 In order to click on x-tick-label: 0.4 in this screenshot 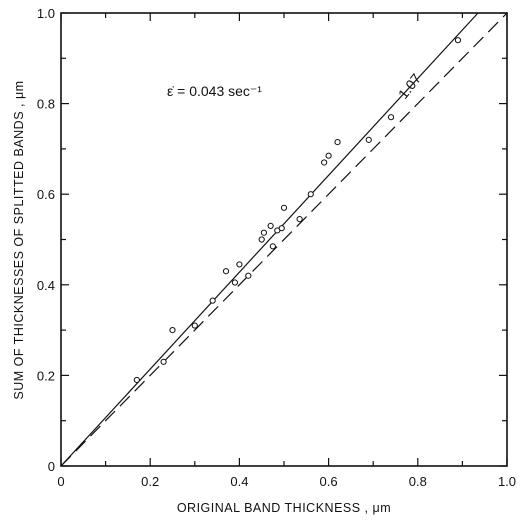, I will do `click(239, 481)`.